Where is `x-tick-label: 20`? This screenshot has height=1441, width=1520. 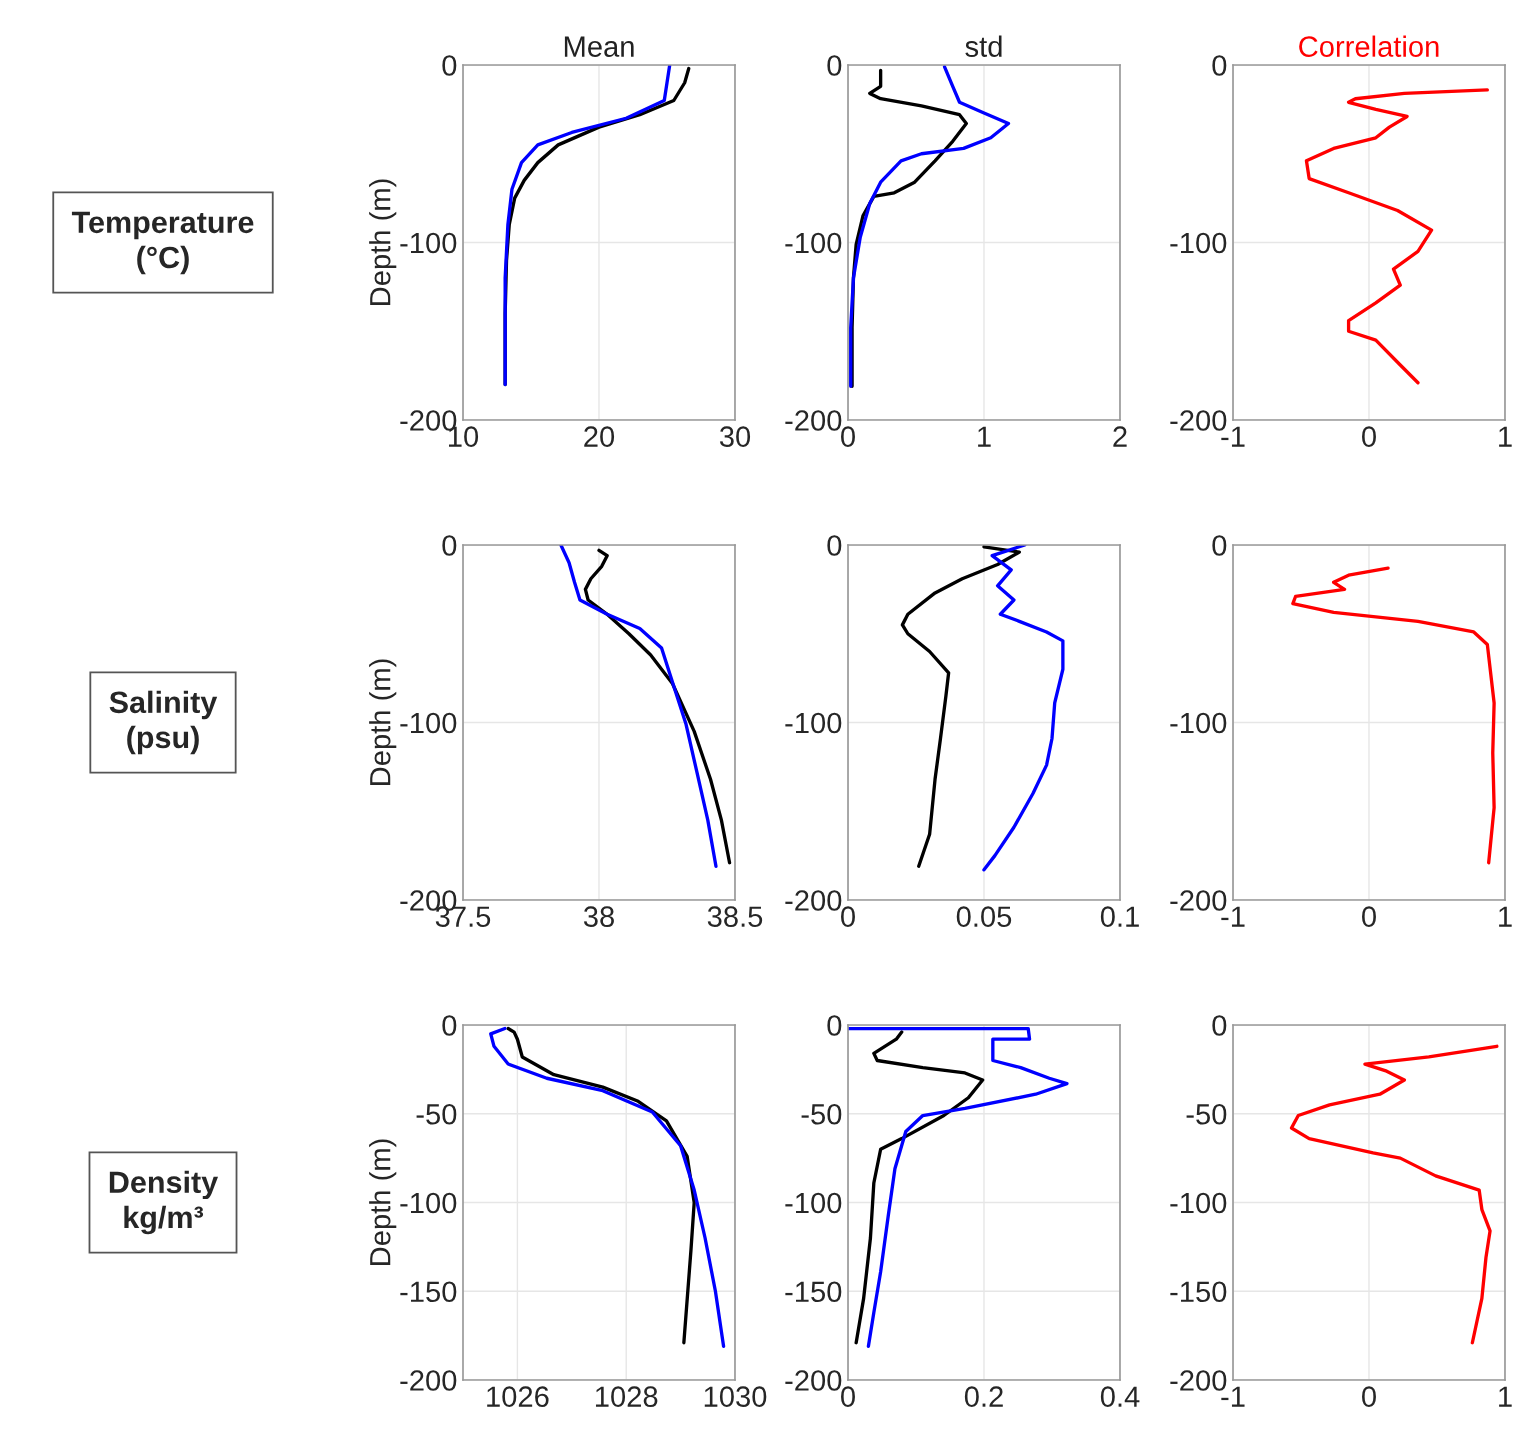
x-tick-label: 20 is located at coordinates (599, 436).